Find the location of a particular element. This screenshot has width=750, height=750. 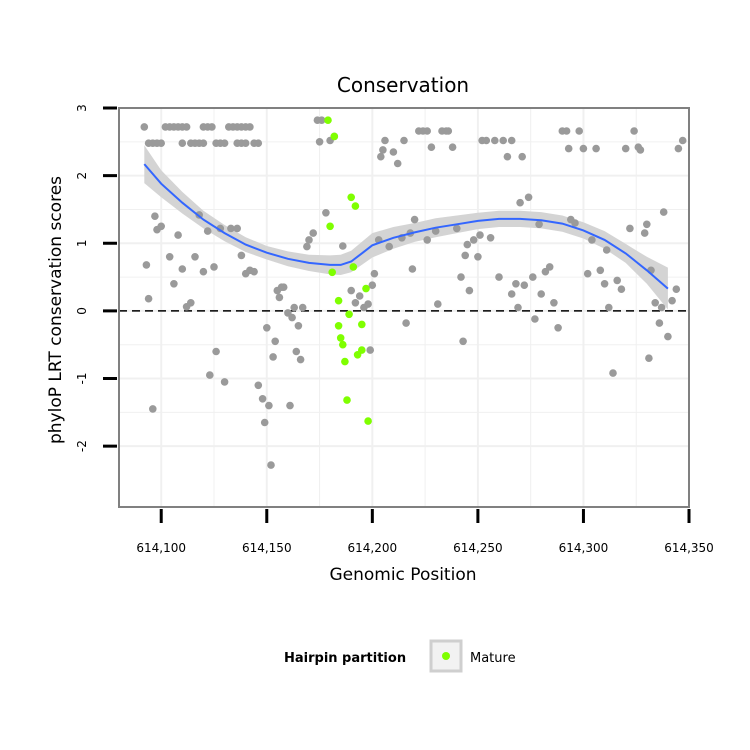

x-axis-title: Genomic Position is located at coordinates (402, 575).